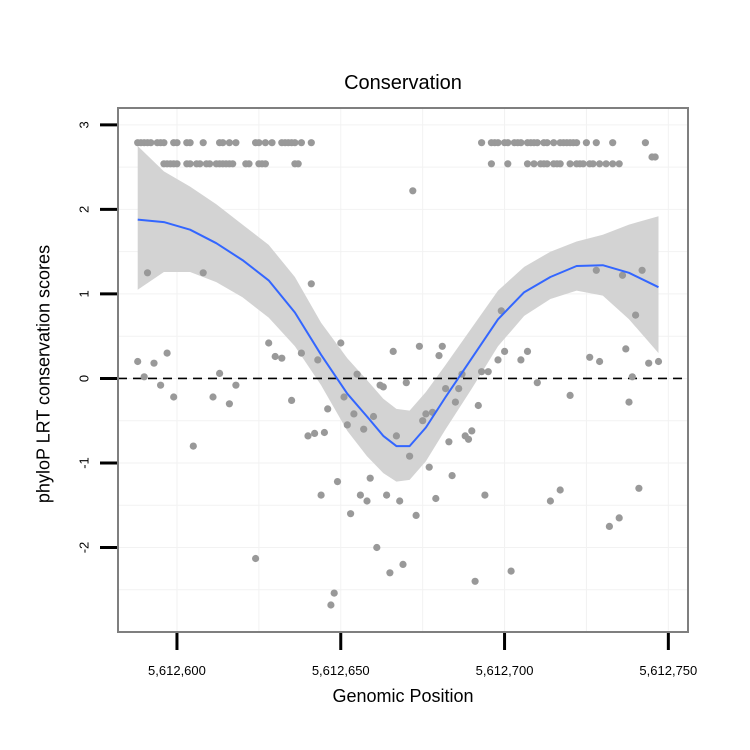 The width and height of the screenshot is (750, 750). Describe the element at coordinates (84, 209) in the screenshot. I see `y-tick-label: 2` at that location.